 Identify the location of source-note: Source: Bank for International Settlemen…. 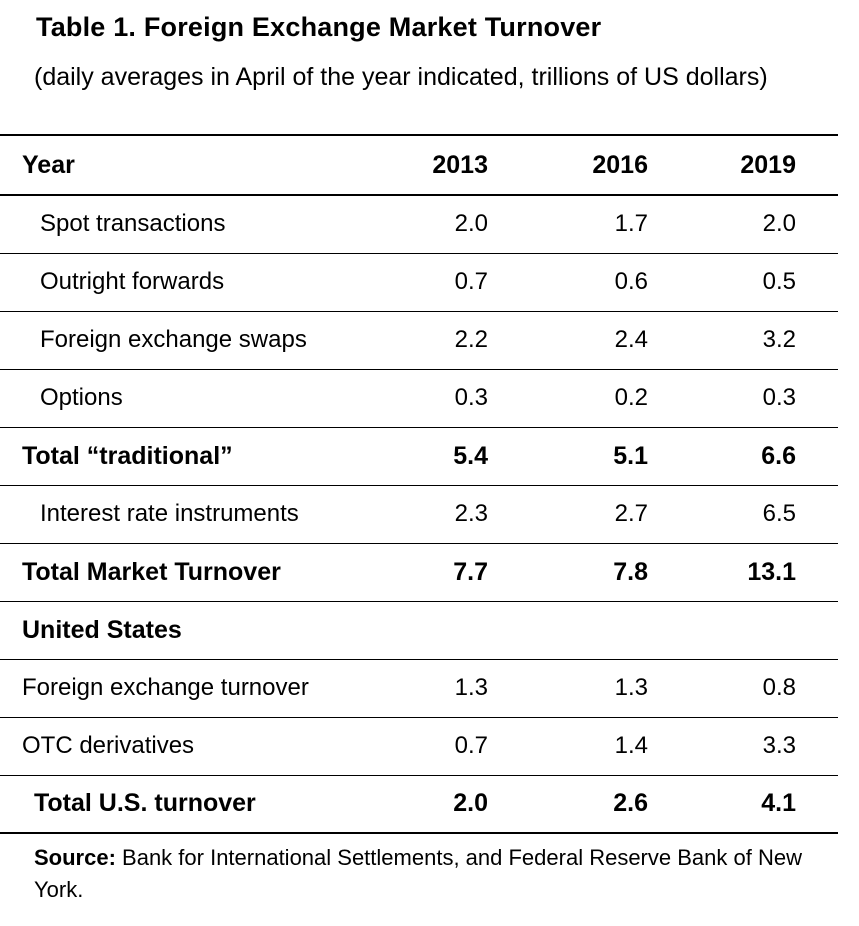
(429, 874).